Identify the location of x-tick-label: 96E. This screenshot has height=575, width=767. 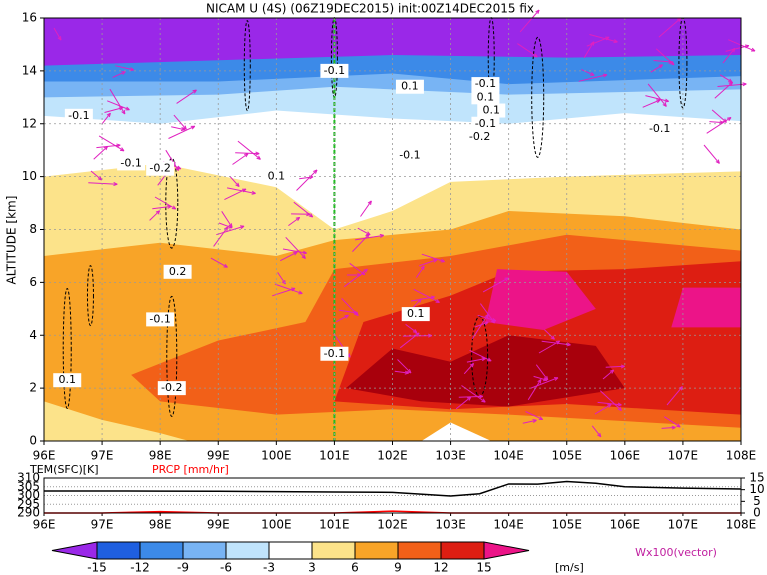
(44, 456).